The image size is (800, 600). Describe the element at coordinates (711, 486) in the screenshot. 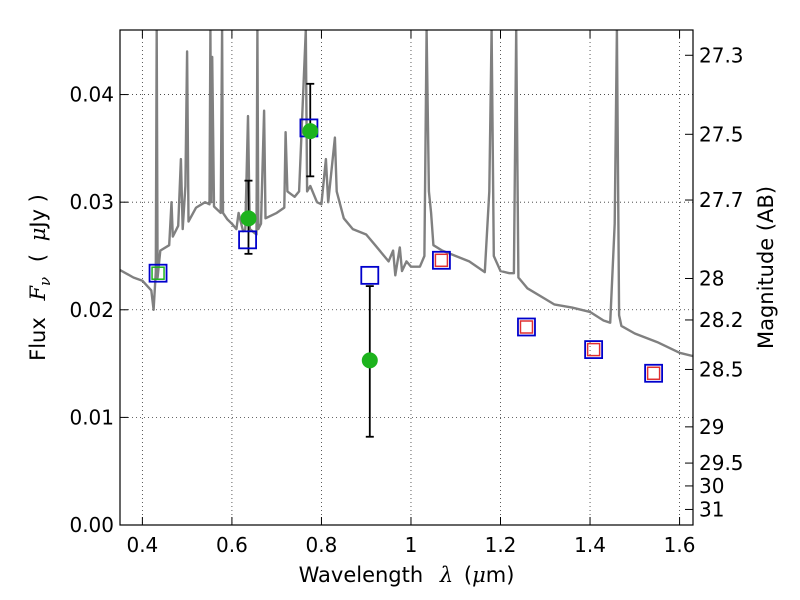

I see `y2-tick-label: 30` at that location.